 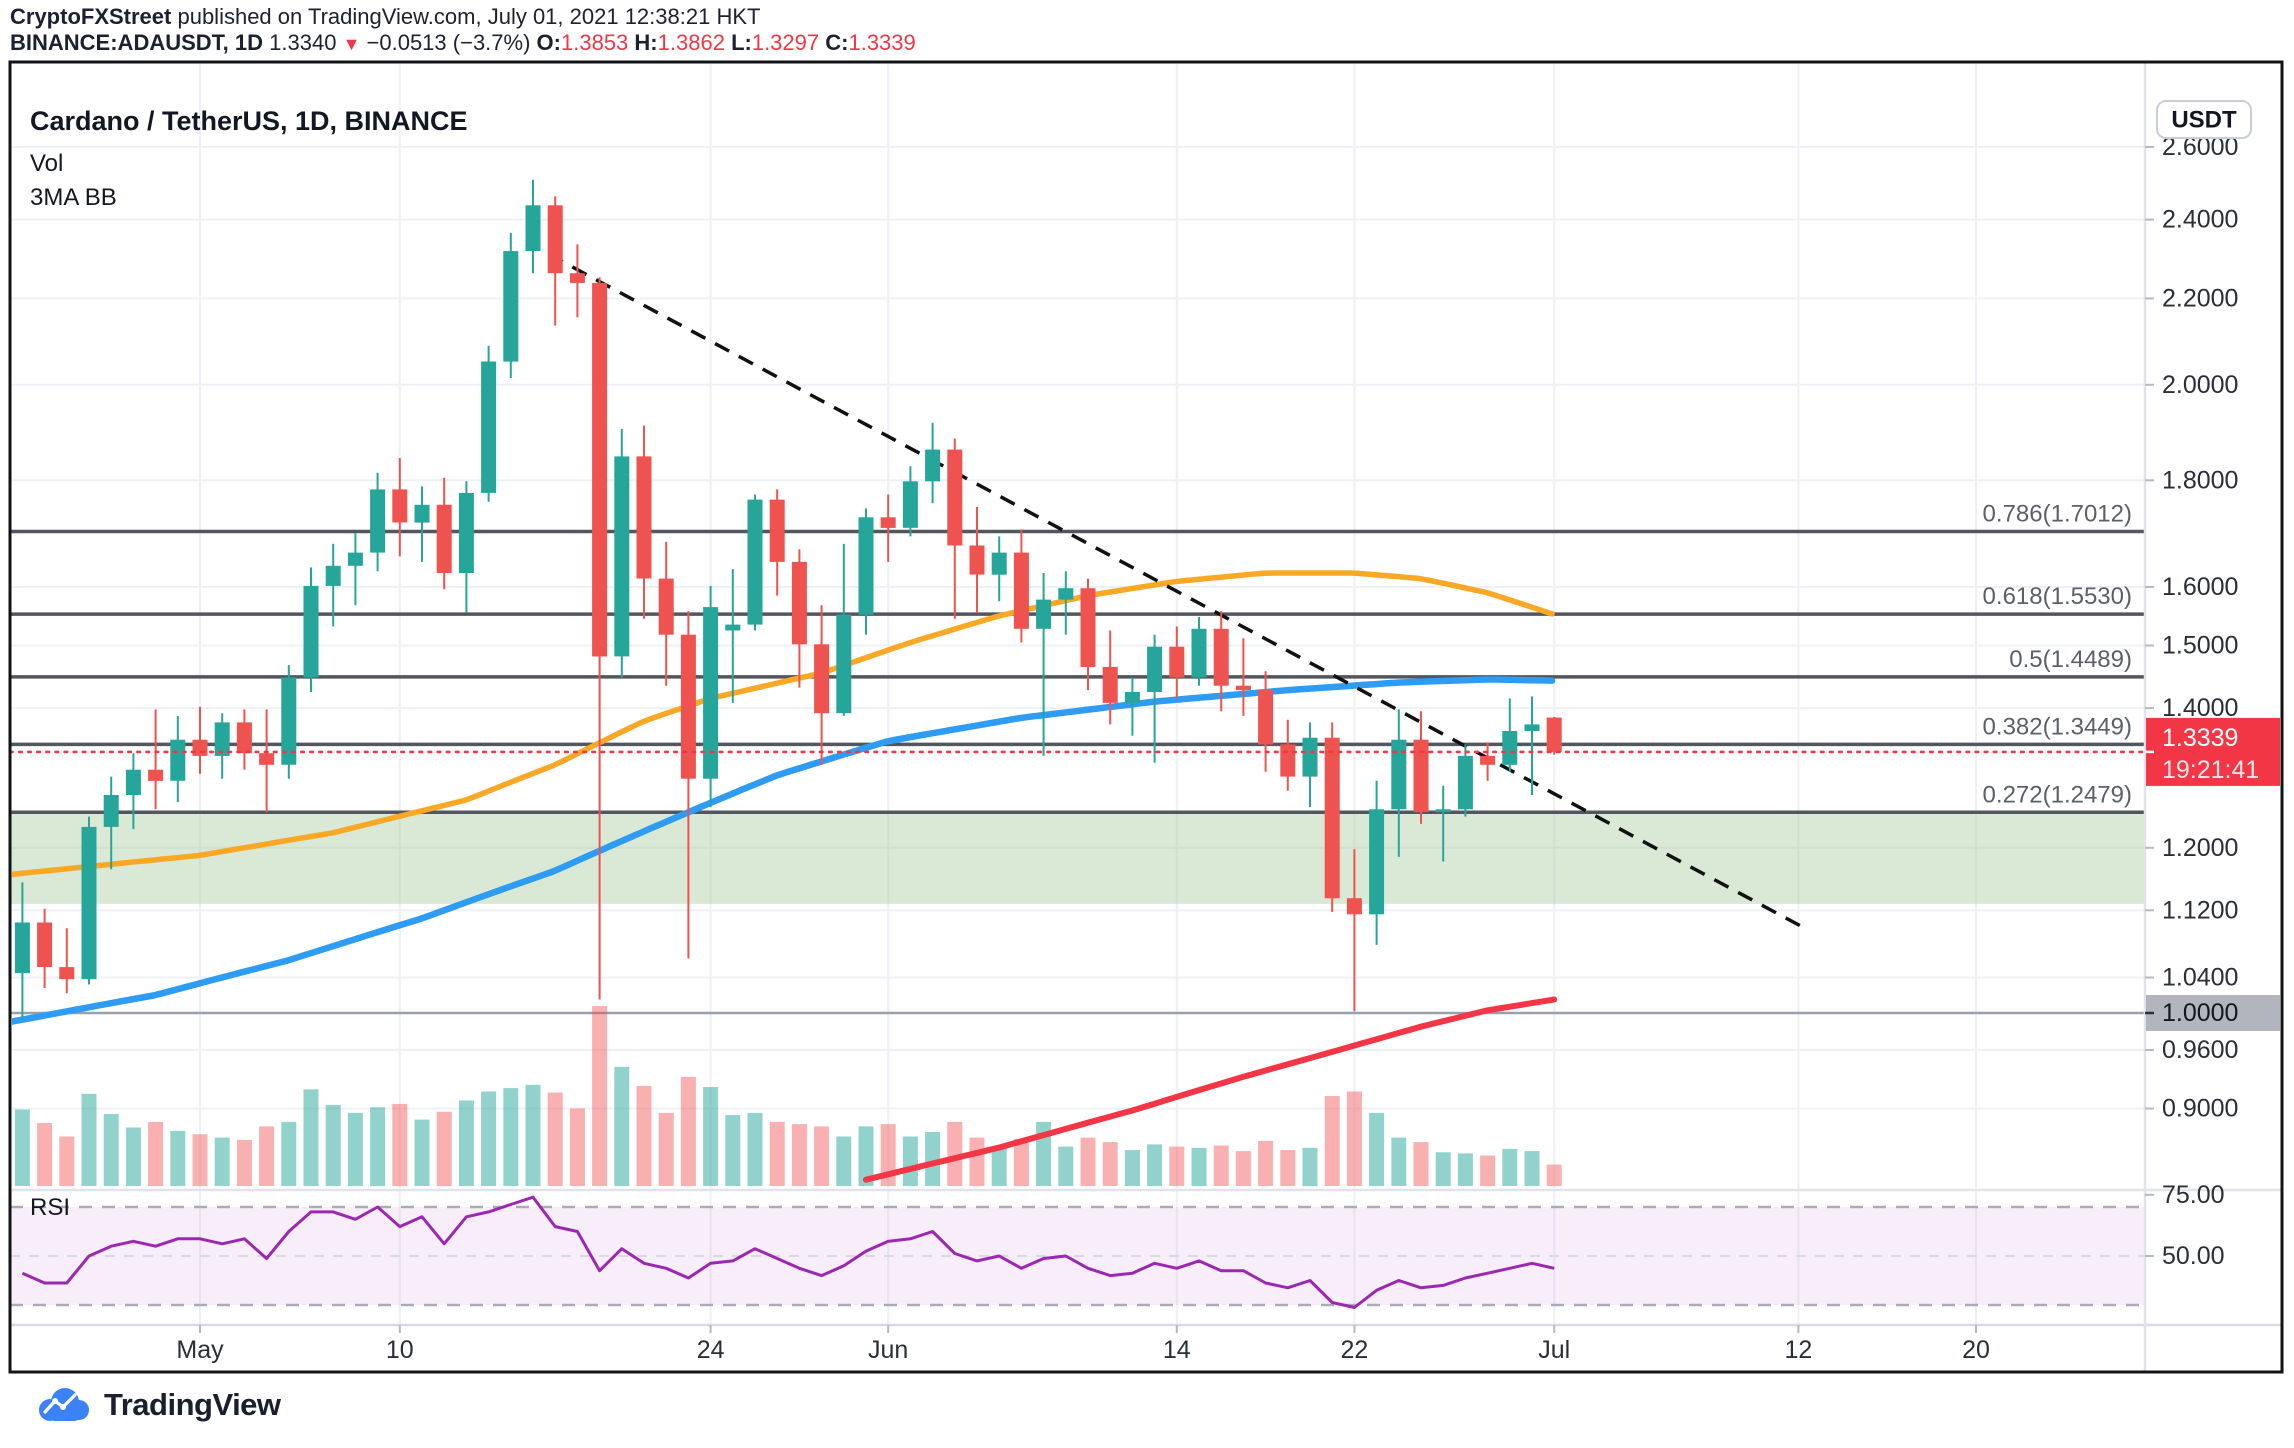 I want to click on psych-level-badge: 1.0000, so click(x=2212, y=1013).